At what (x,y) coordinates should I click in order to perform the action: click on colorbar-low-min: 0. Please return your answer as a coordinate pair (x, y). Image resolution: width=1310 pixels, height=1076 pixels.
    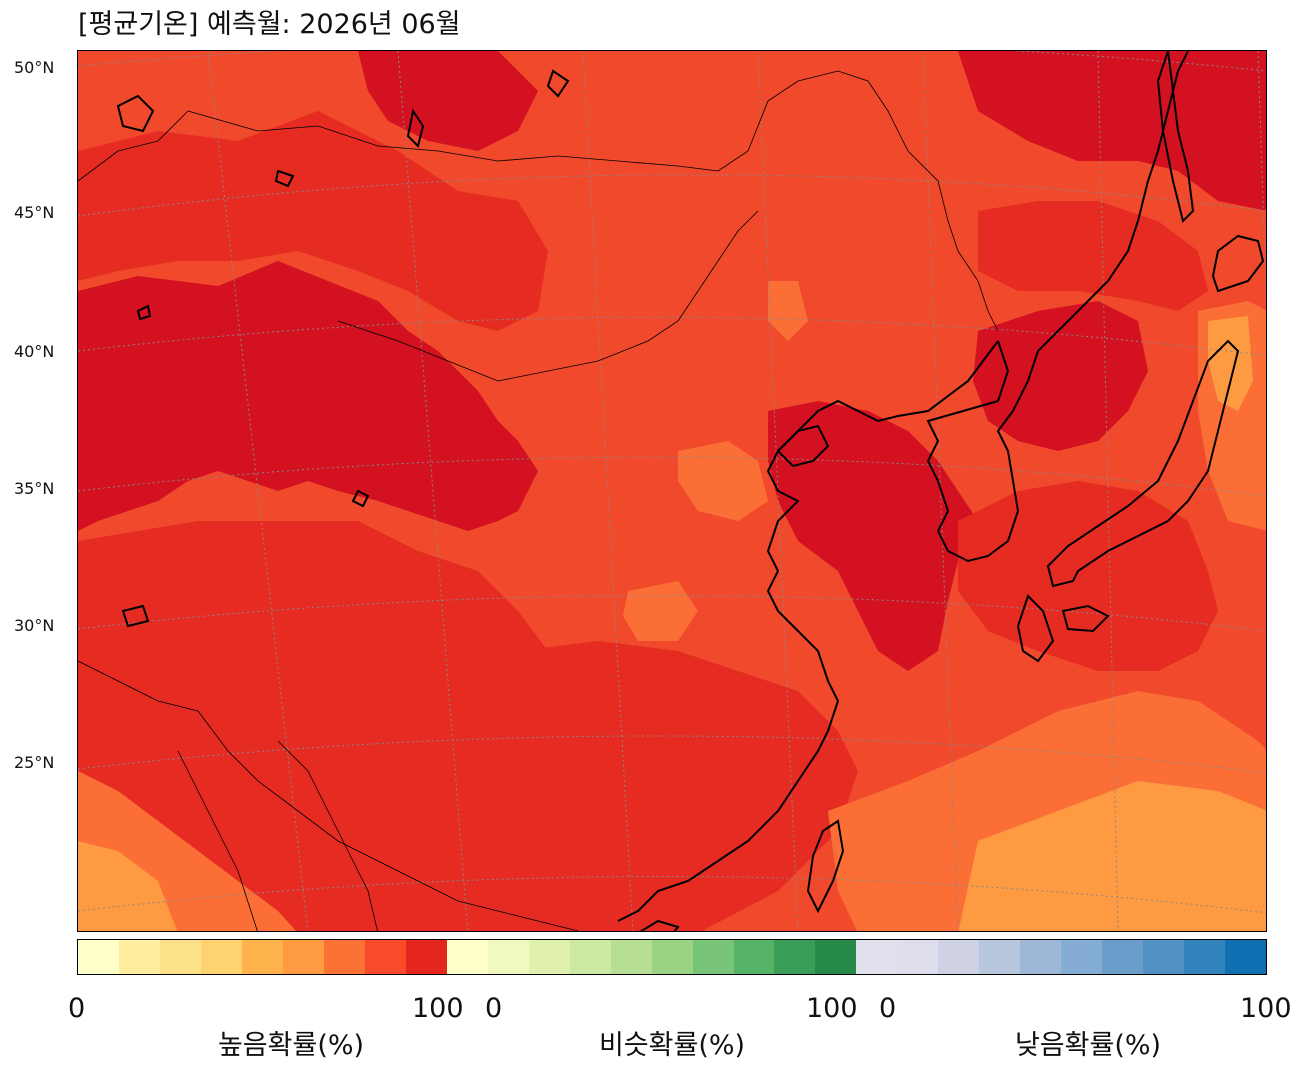
    Looking at the image, I should click on (888, 1008).